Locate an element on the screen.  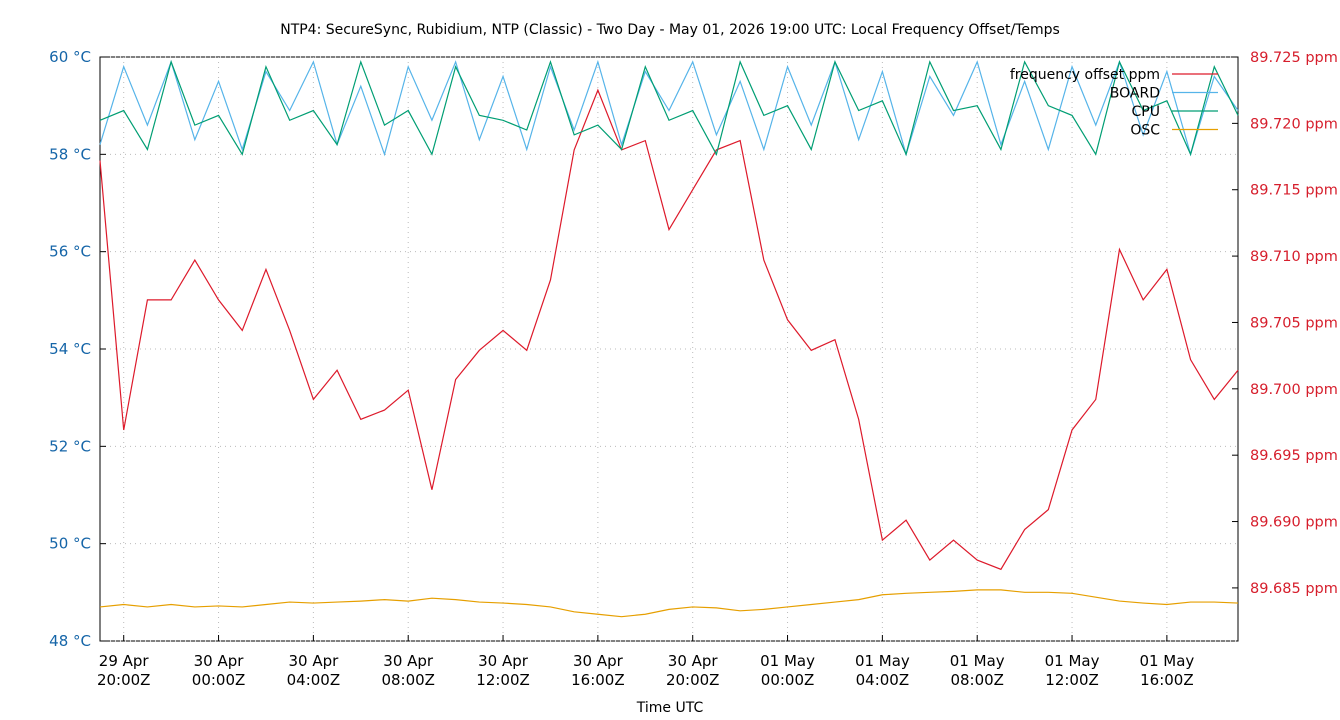
x-tick-label: 01 May 08:00Z is located at coordinates (977, 670).